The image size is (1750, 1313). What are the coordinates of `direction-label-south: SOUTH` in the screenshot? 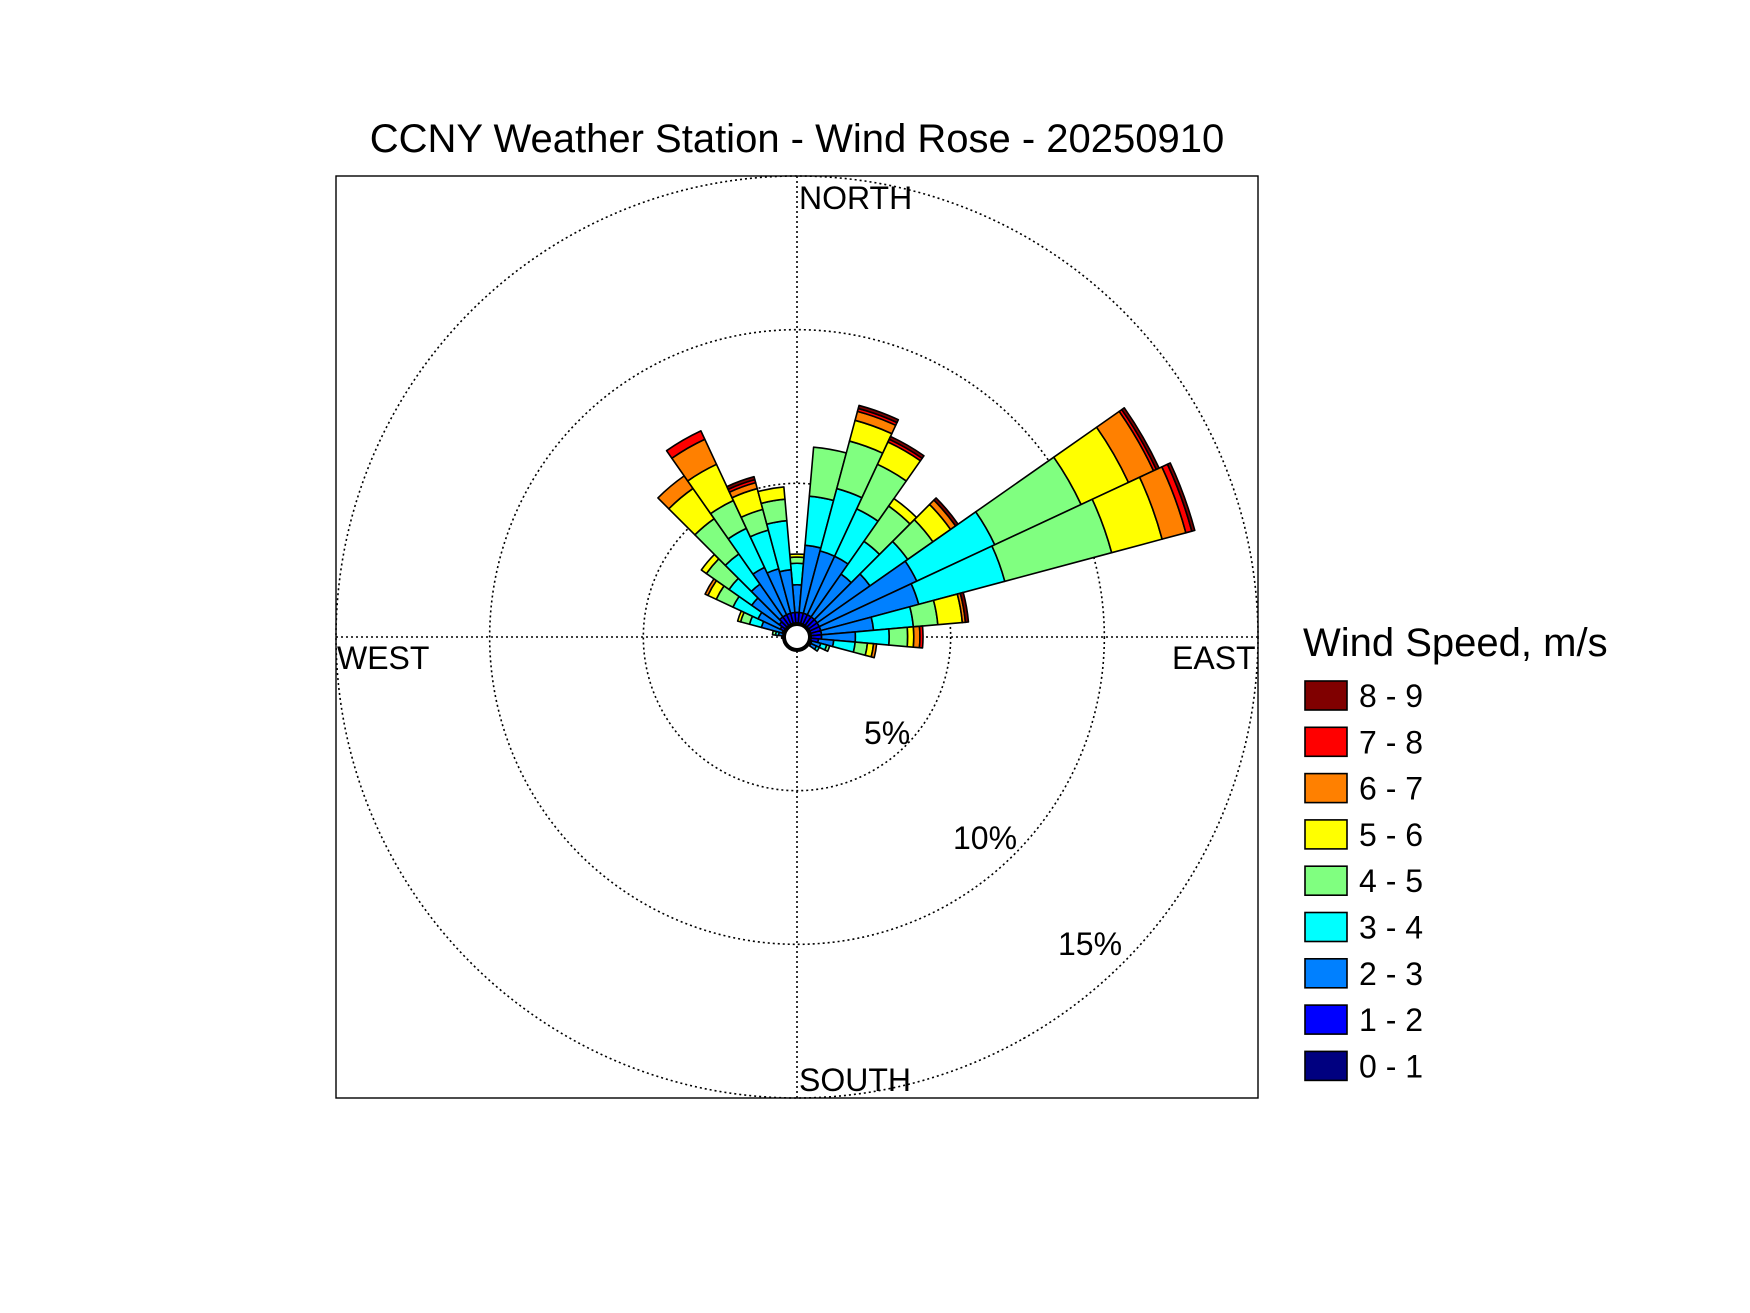 It's located at (855, 1080).